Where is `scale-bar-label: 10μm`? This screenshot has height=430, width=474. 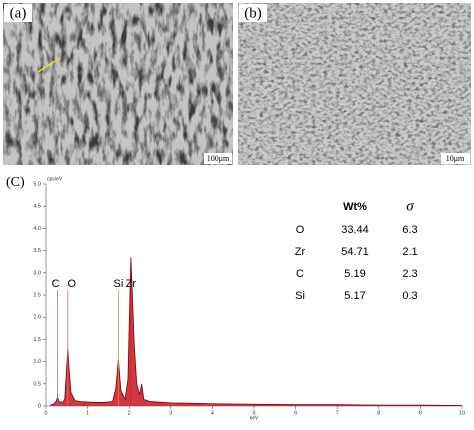 scale-bar-label: 10μm is located at coordinates (455, 158).